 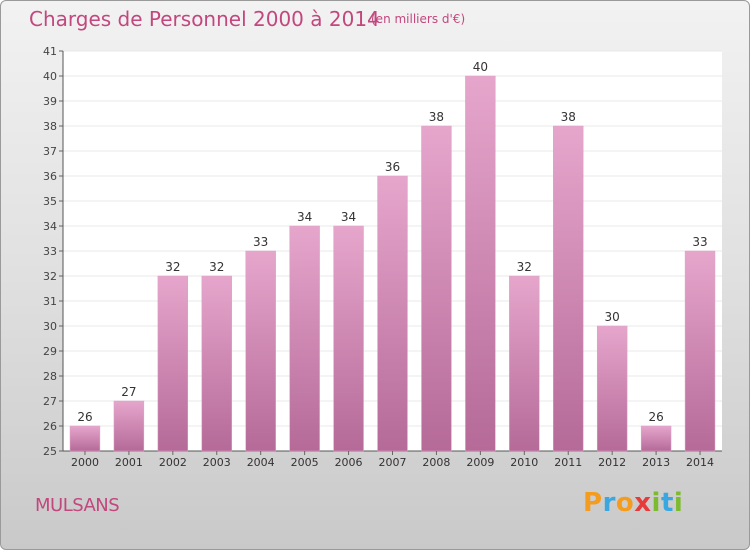 What do you see at coordinates (700, 462) in the screenshot?
I see `x-tick-label: 2014` at bounding box center [700, 462].